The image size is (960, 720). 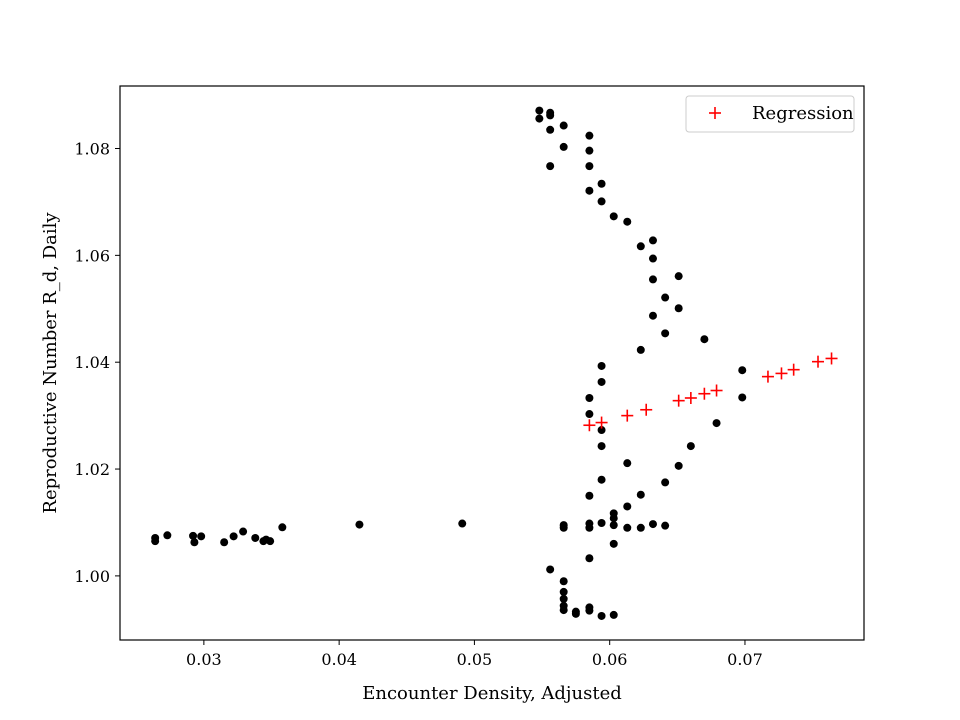 I want to click on y-tick-label: 1.02, so click(x=92, y=469).